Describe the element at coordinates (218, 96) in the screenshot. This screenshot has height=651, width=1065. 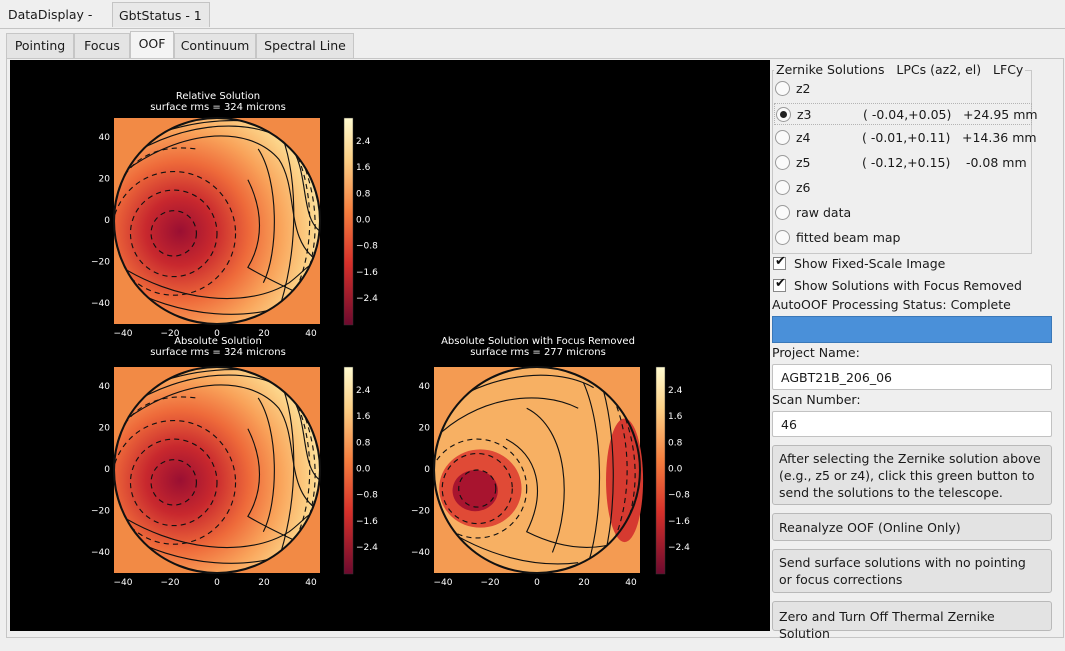
I see `relative-title: Relative Solution` at that location.